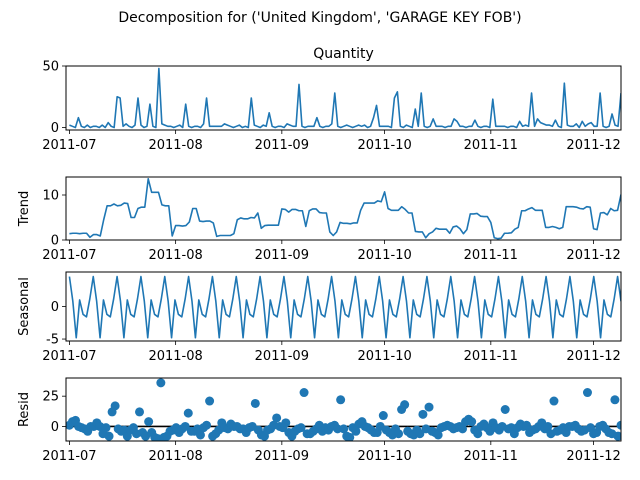 This screenshot has width=640, height=480. Describe the element at coordinates (343, 54) in the screenshot. I see `observed-title: Quantity` at that location.